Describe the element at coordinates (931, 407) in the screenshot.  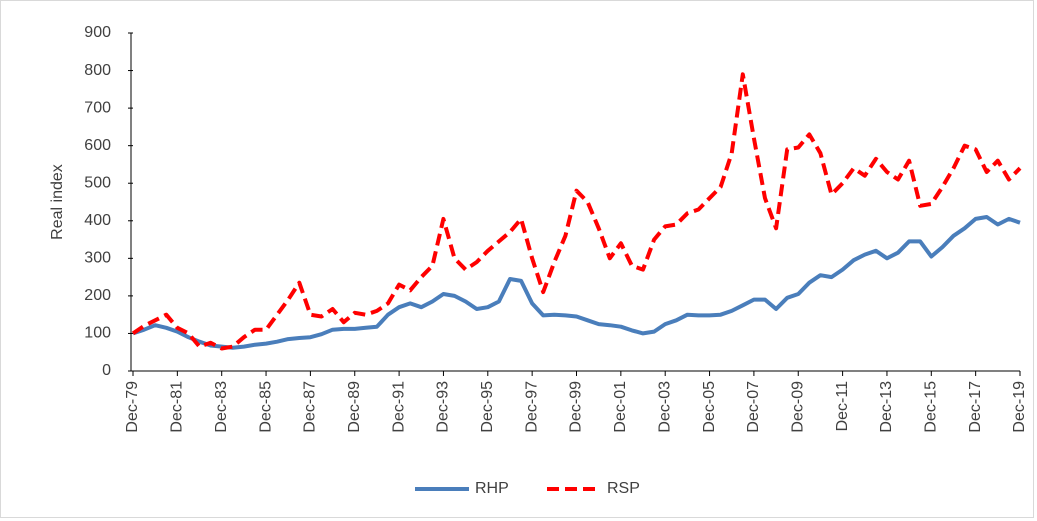
I see `x-tick-label: Dec-15` at that location.